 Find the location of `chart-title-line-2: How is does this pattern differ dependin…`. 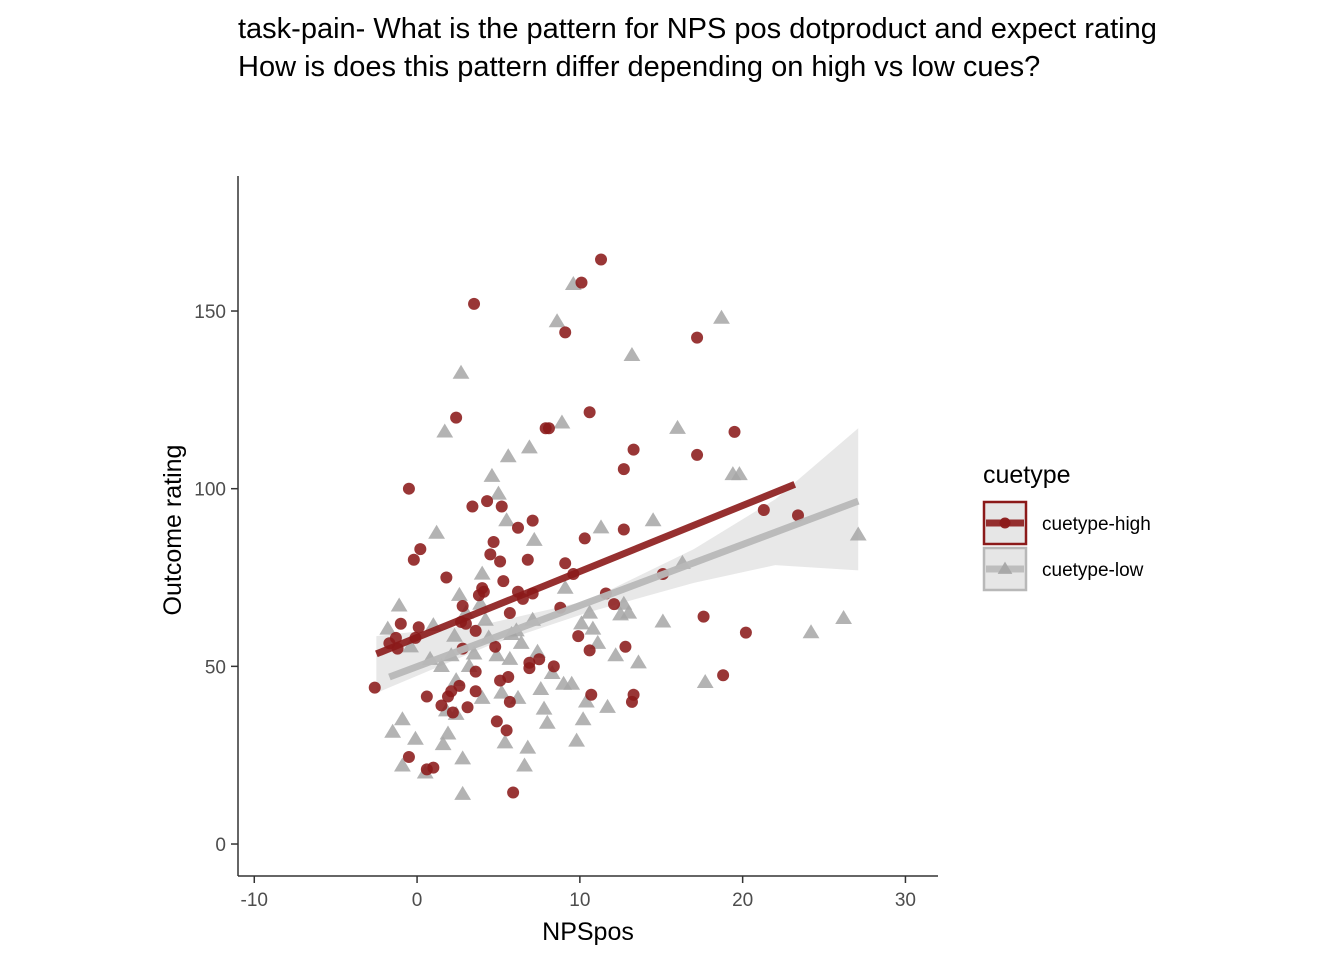

chart-title-line-2: How is does this pattern differ dependin… is located at coordinates (639, 67).